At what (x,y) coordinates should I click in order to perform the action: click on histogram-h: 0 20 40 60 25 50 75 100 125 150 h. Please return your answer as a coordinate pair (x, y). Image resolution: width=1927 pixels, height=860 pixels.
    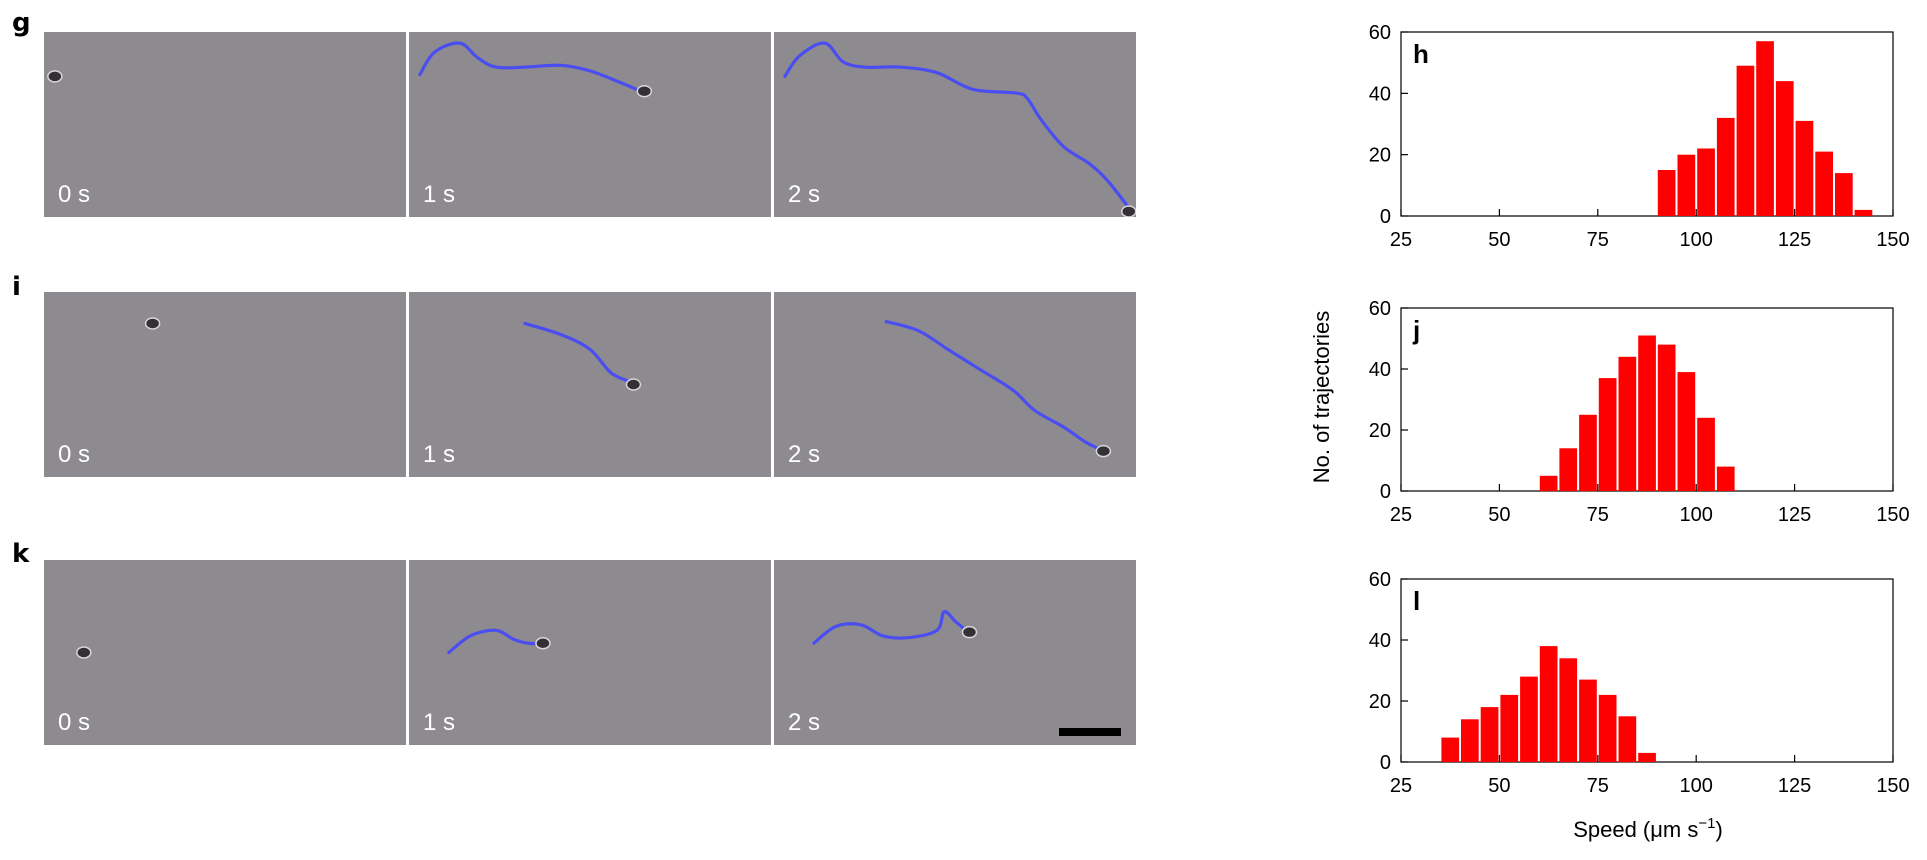
    Looking at the image, I should click on (1639, 136).